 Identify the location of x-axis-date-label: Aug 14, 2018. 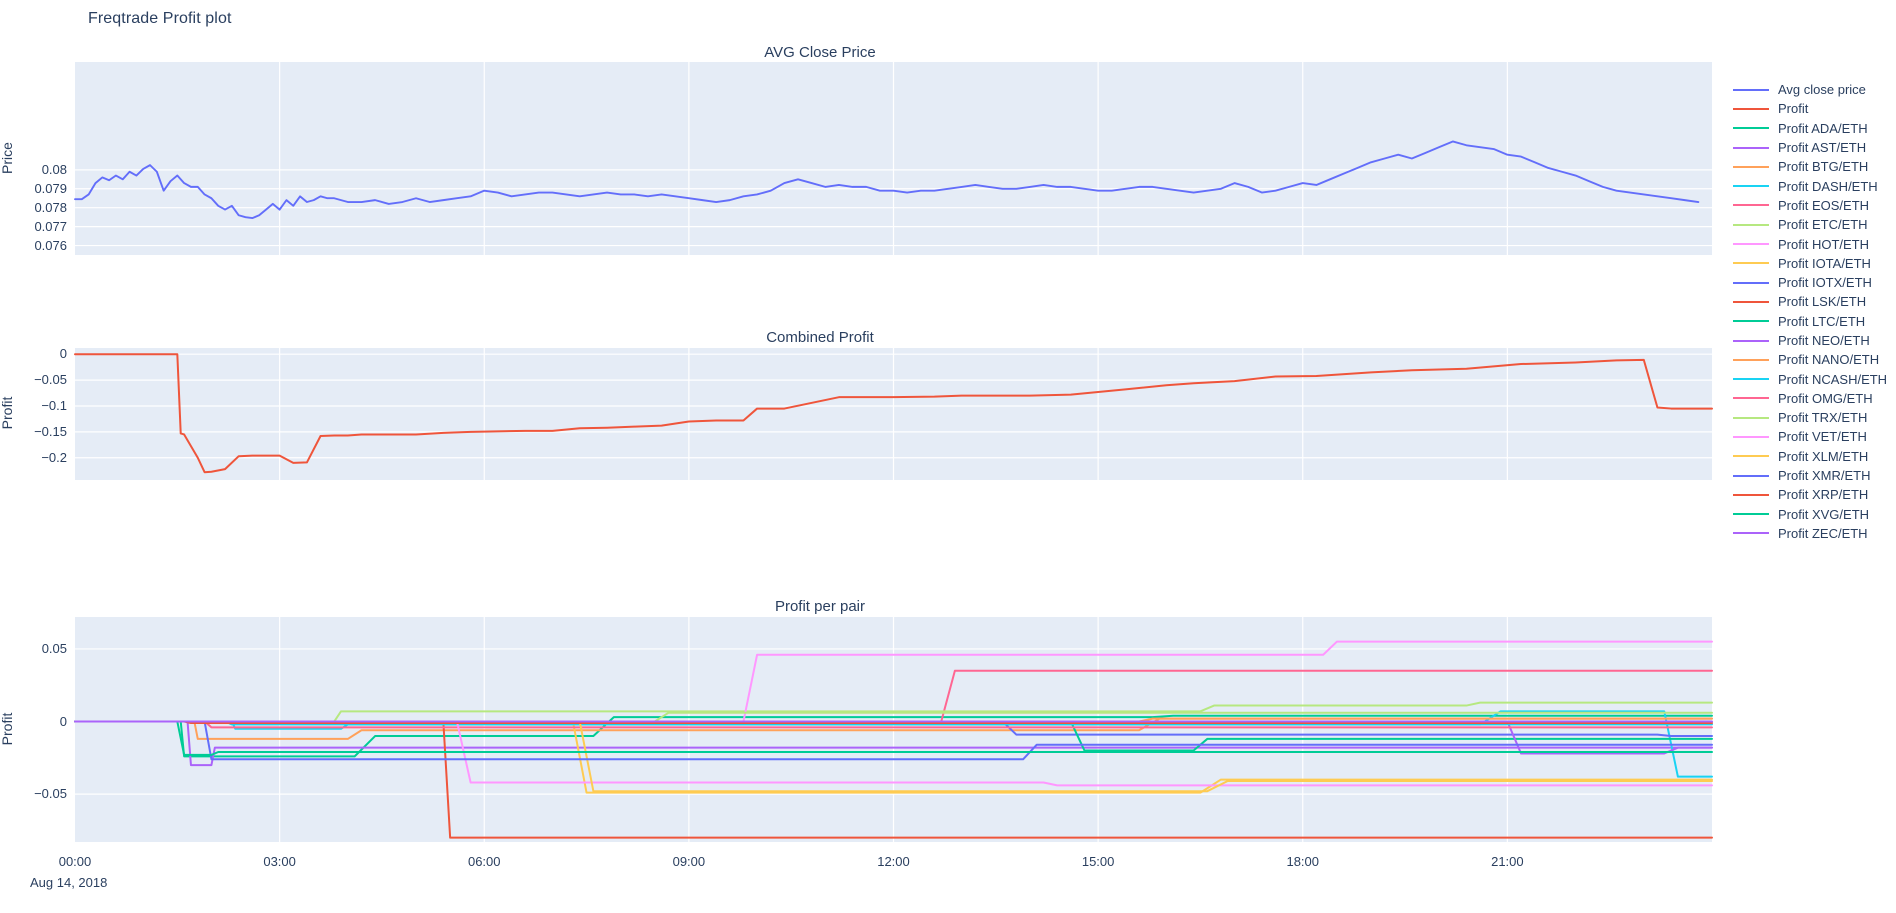
(69, 882).